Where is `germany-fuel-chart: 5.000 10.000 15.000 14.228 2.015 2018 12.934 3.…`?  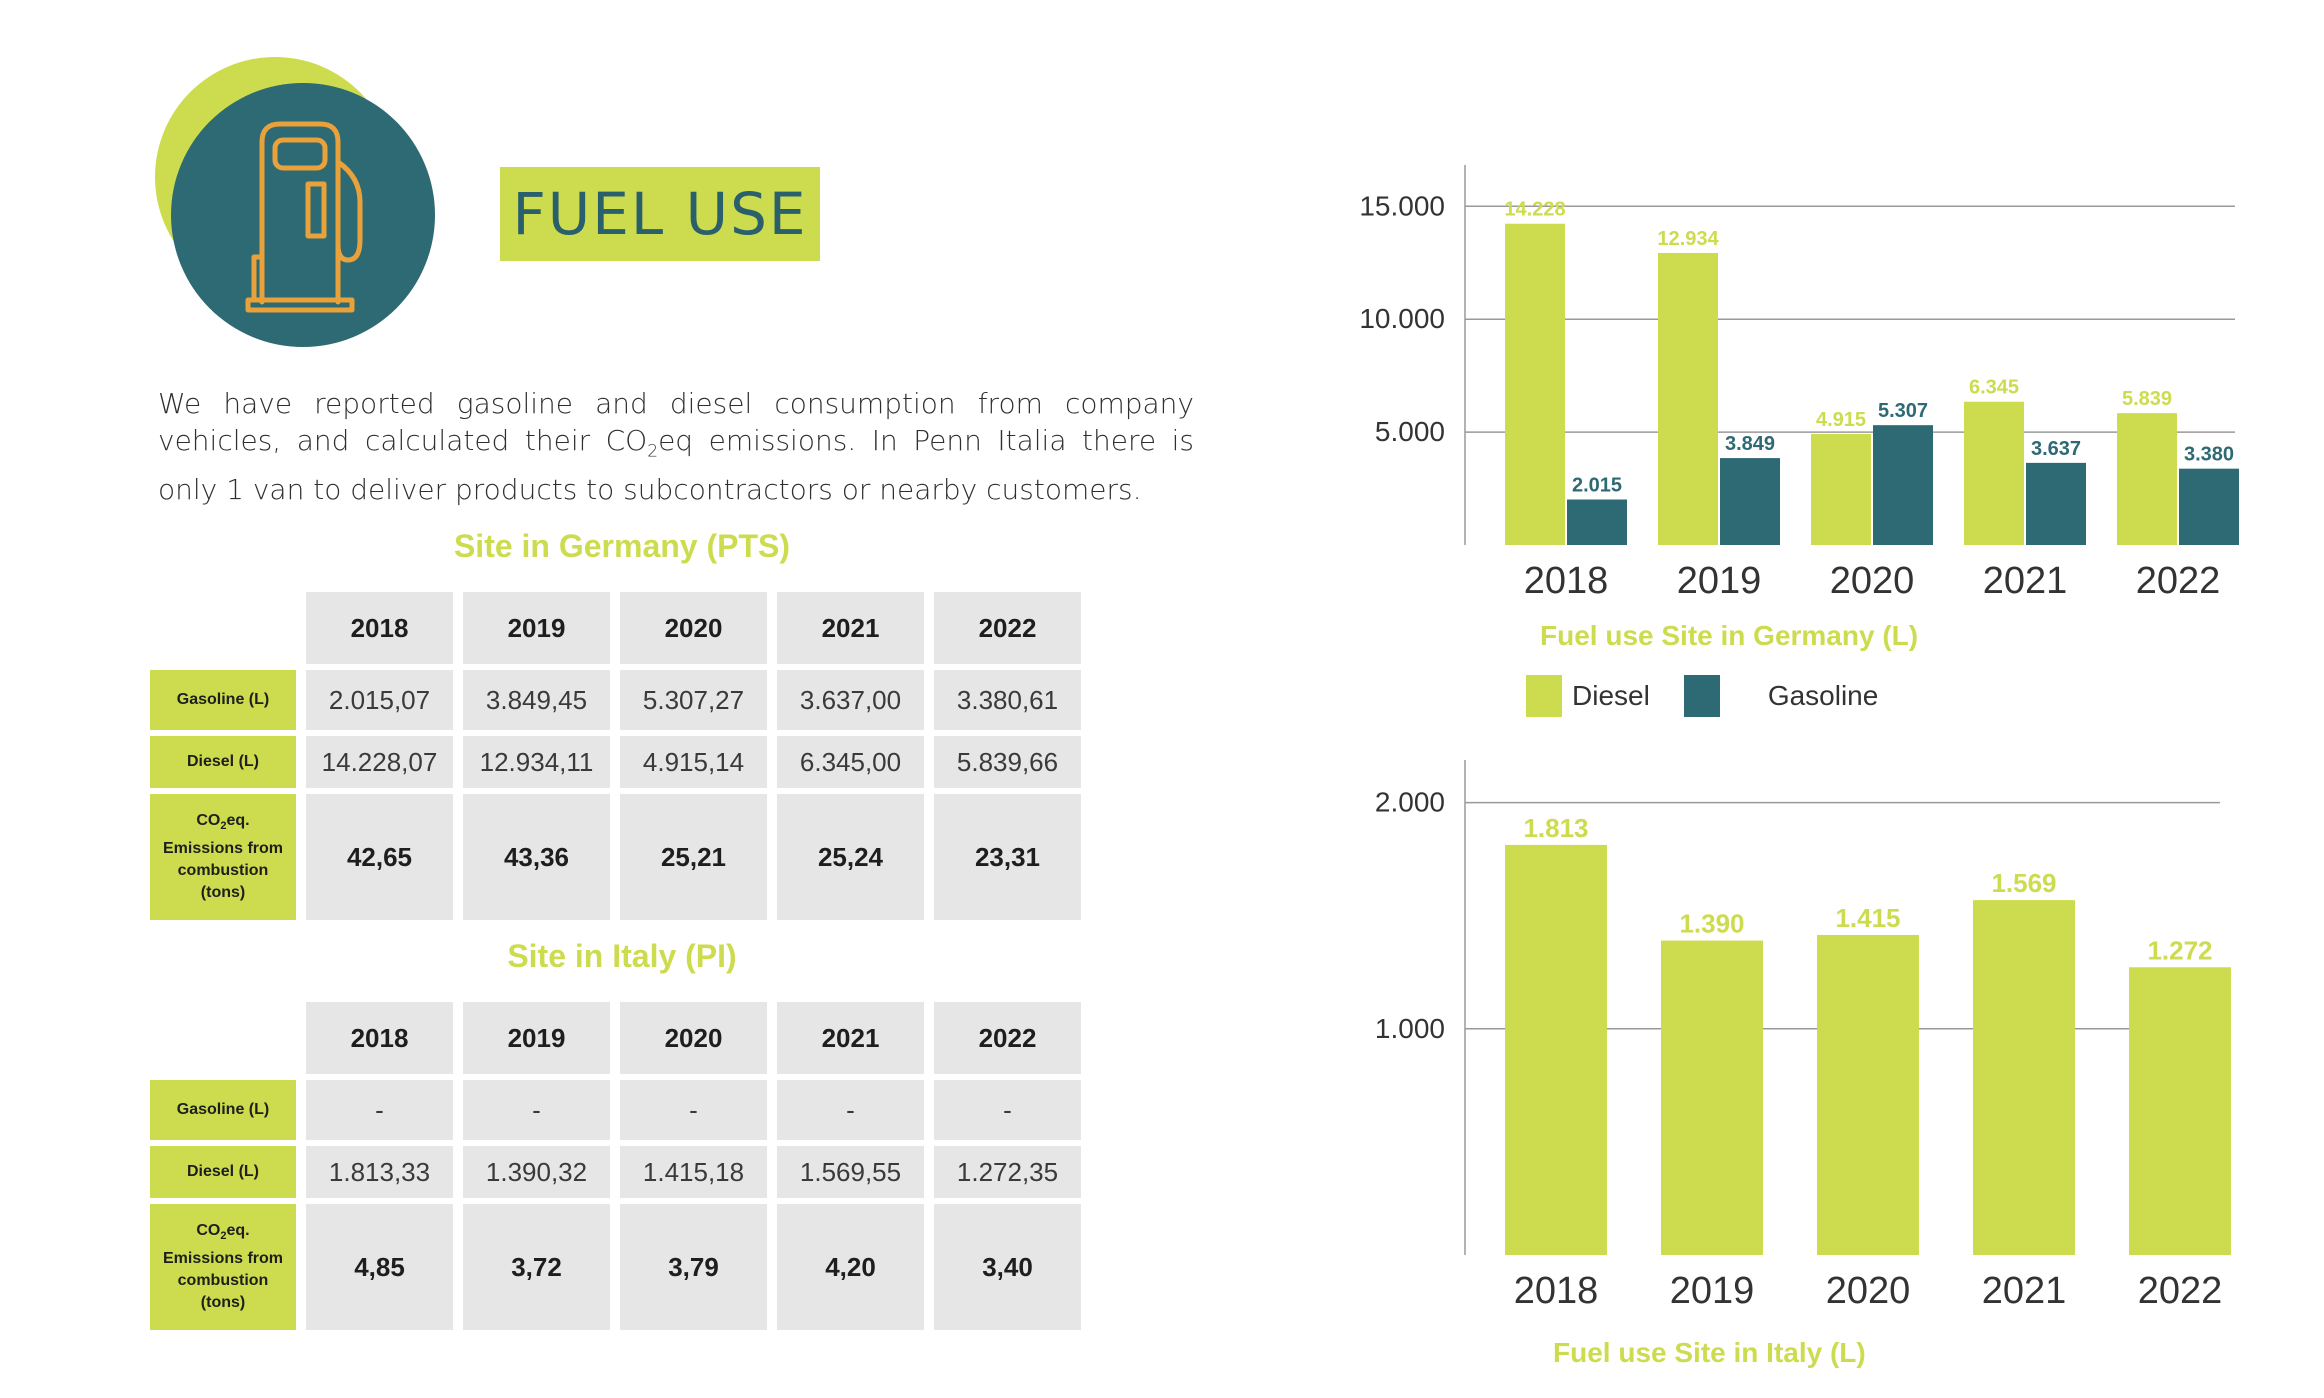
germany-fuel-chart: 5.000 10.000 15.000 14.228 2.015 2018 12.934 3.… is located at coordinates (1799, 383).